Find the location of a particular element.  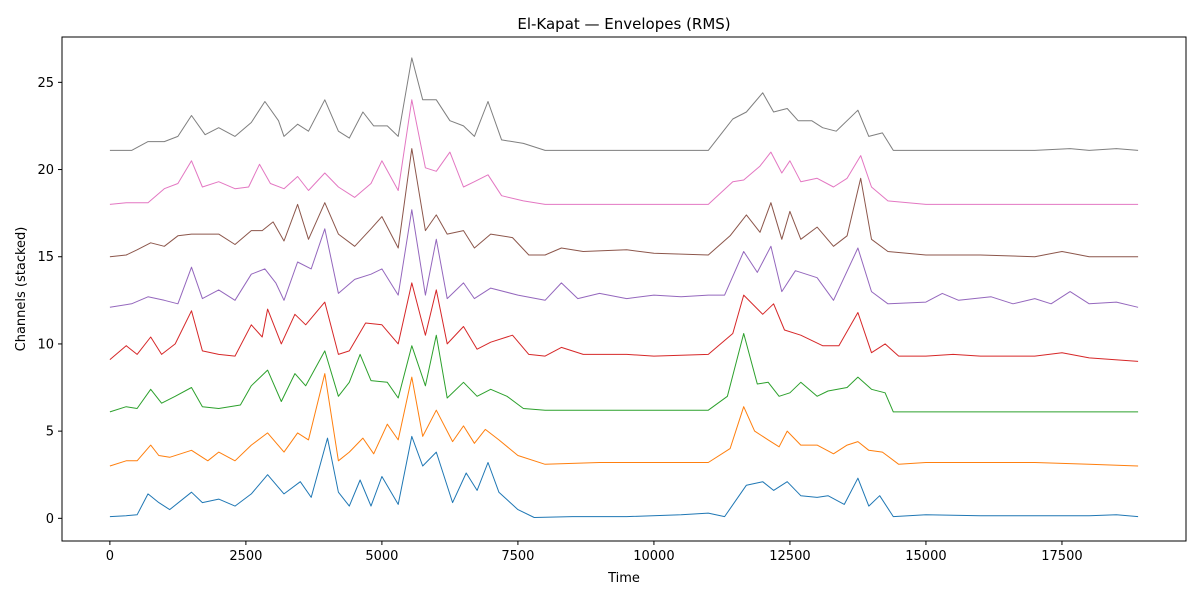

x-tick-label: 12500 is located at coordinates (789, 556).